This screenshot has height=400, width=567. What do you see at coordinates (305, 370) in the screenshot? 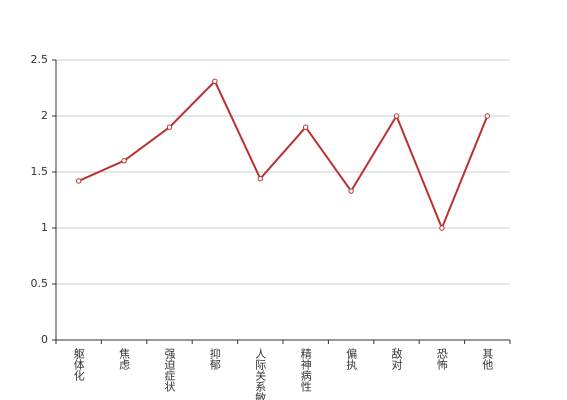
I see `x-tick-label: 精神病性` at bounding box center [305, 370].